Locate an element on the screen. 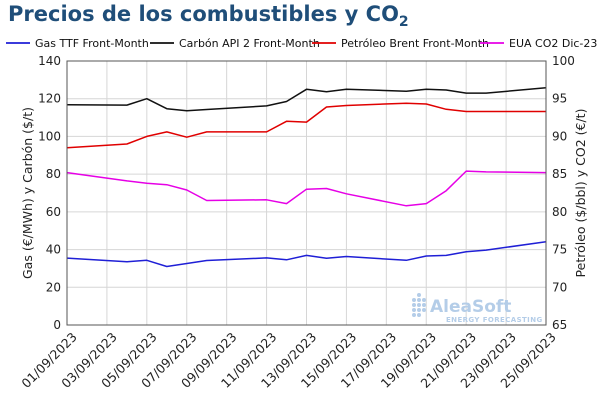 This screenshot has height=416, width=600. chart-title-main: Precios de los combustibles y CO is located at coordinates (203, 14).